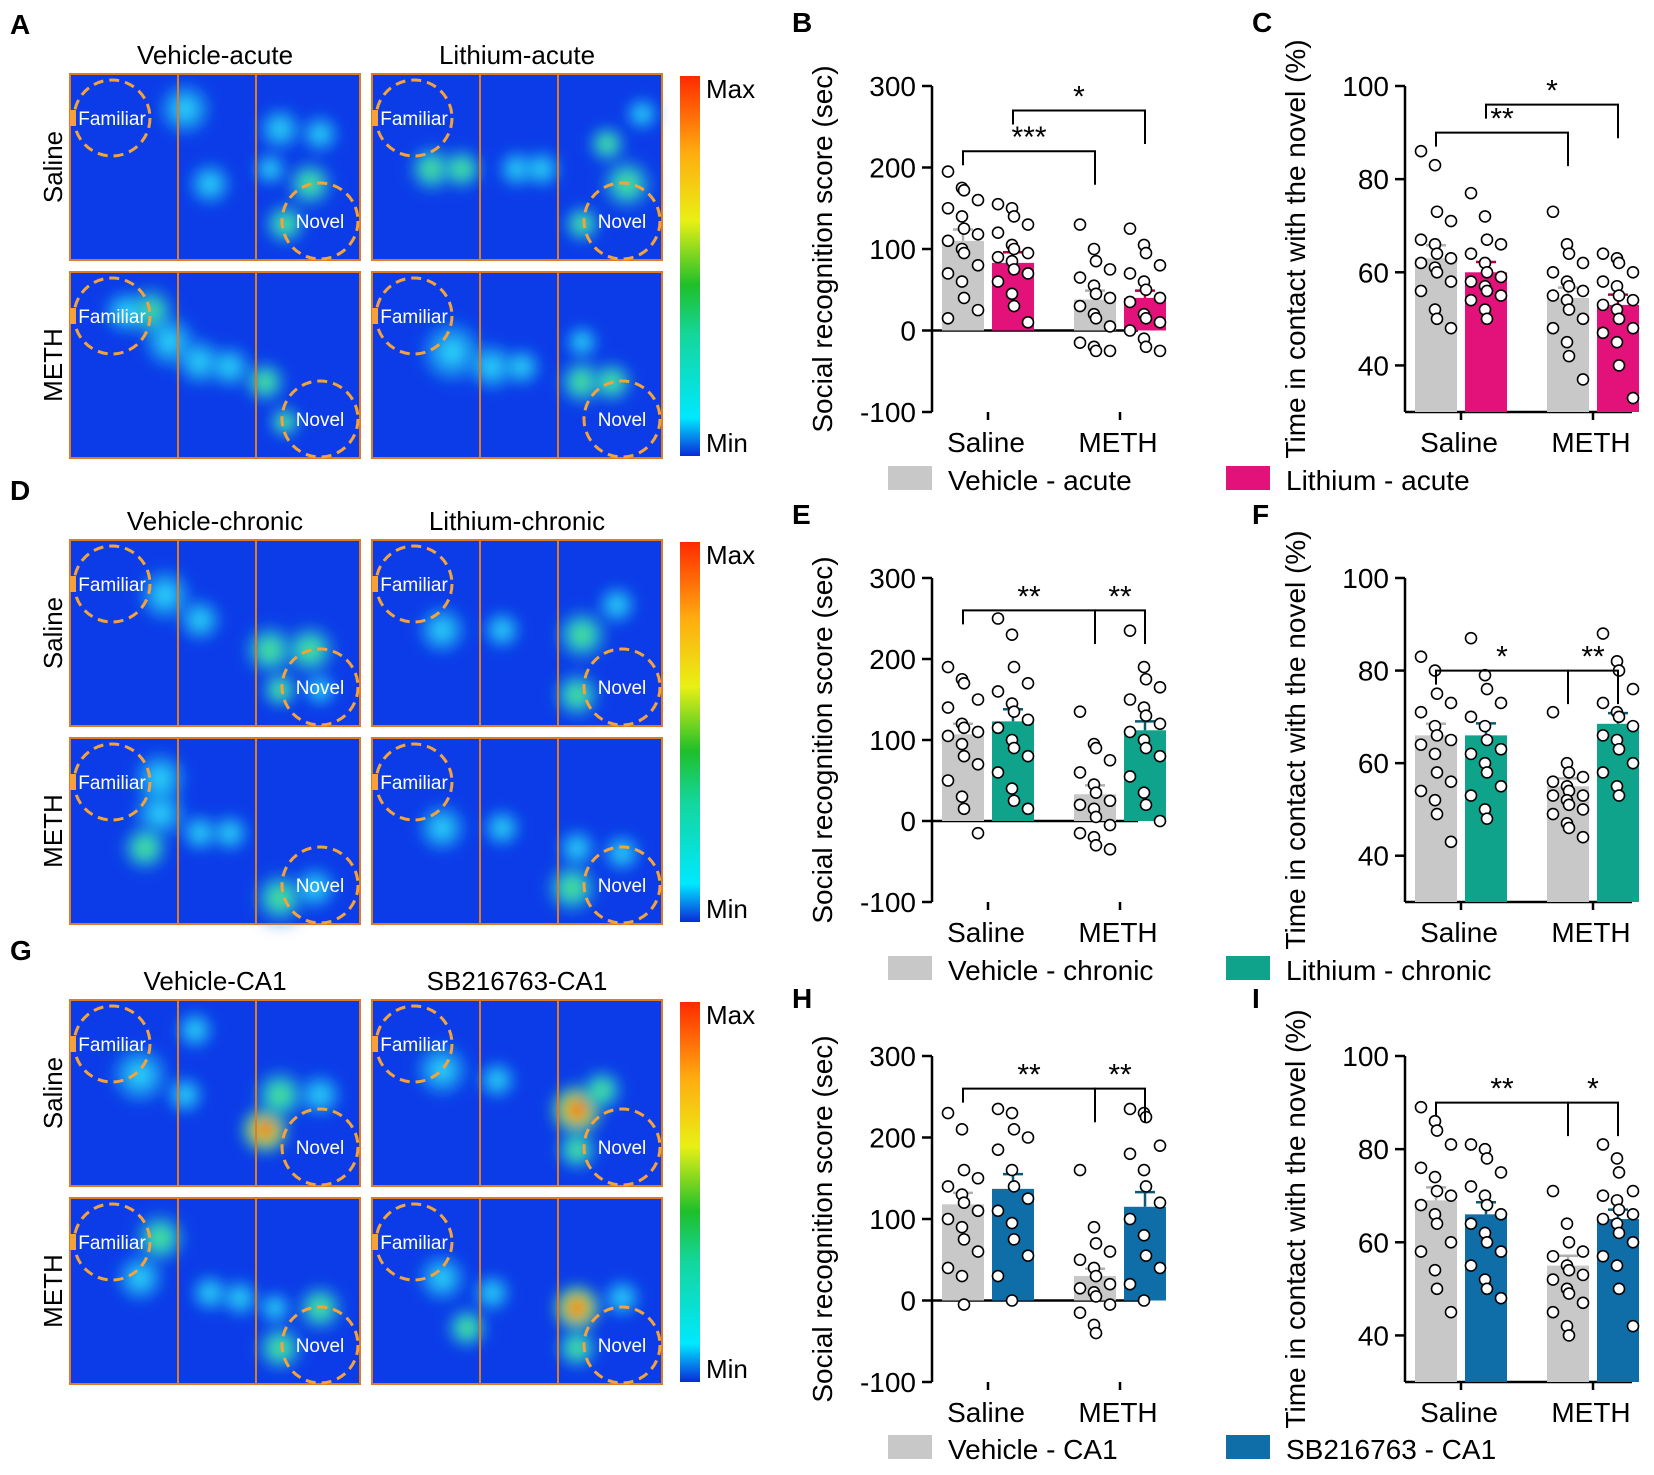  Describe the element at coordinates (1189, 970) in the screenshot. I see `legend: Vehicle - chronic Lithium - chronic` at that location.